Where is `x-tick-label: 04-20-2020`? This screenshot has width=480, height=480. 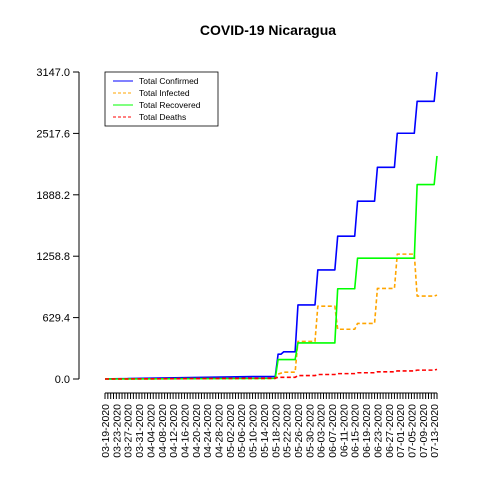 x-tick-label: 04-20-2020 is located at coordinates (197, 431).